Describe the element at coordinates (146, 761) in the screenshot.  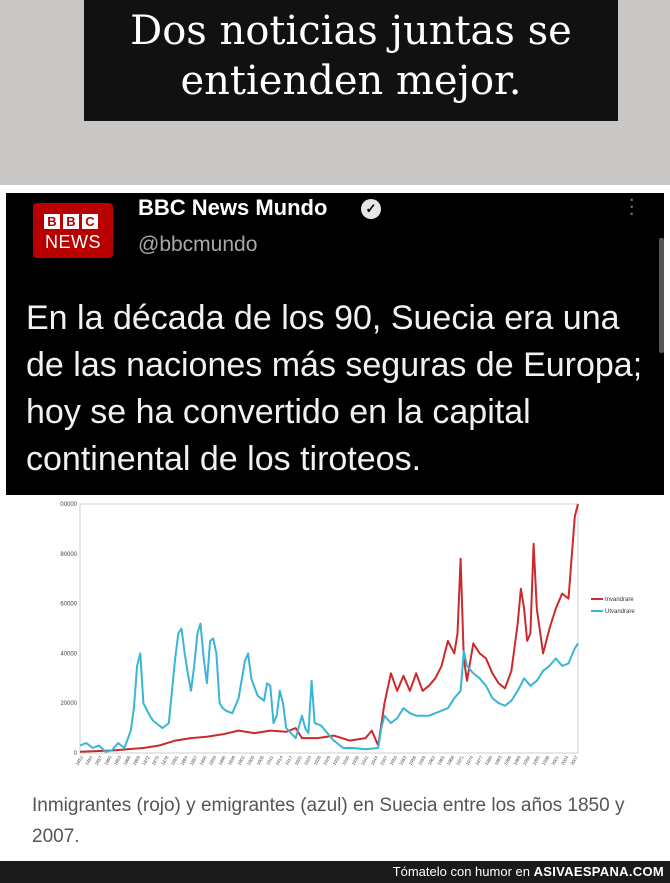
I see `x-tick-label: 1872` at that location.